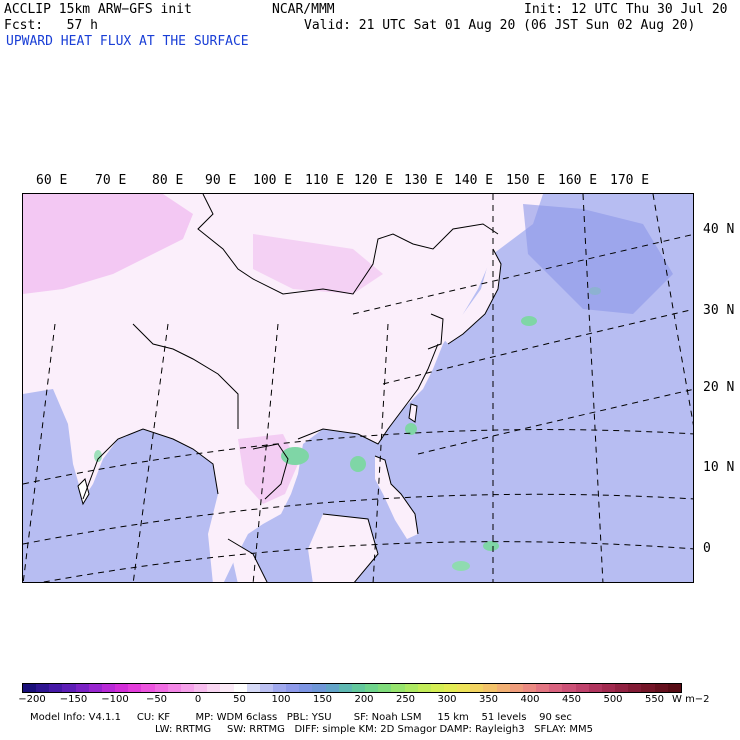  Describe the element at coordinates (303, 9) in the screenshot. I see `org-label: NCAR/MMM` at that location.